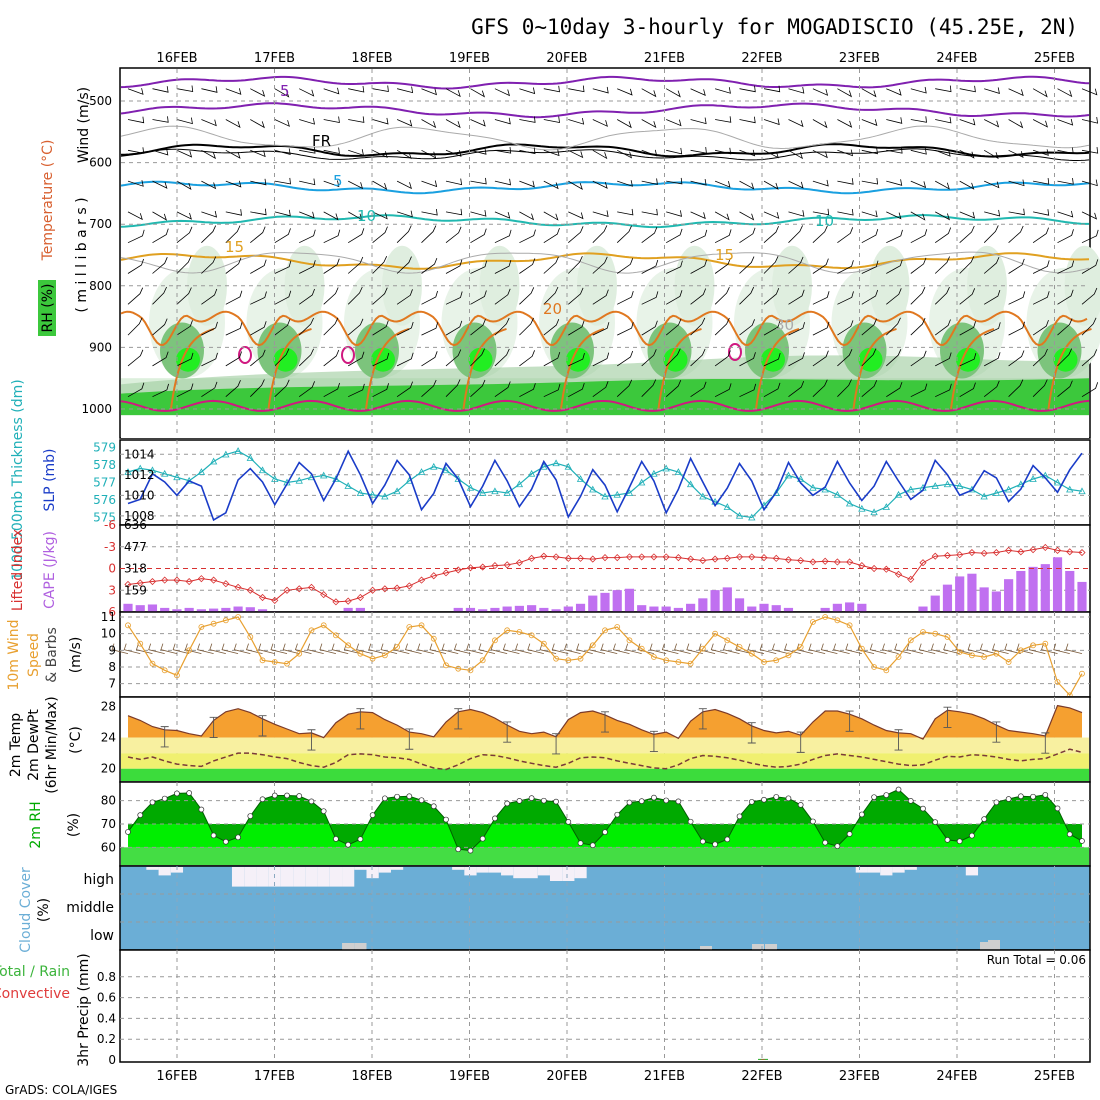  Describe the element at coordinates (605, 856) in the screenshot. I see `rh-base` at that location.